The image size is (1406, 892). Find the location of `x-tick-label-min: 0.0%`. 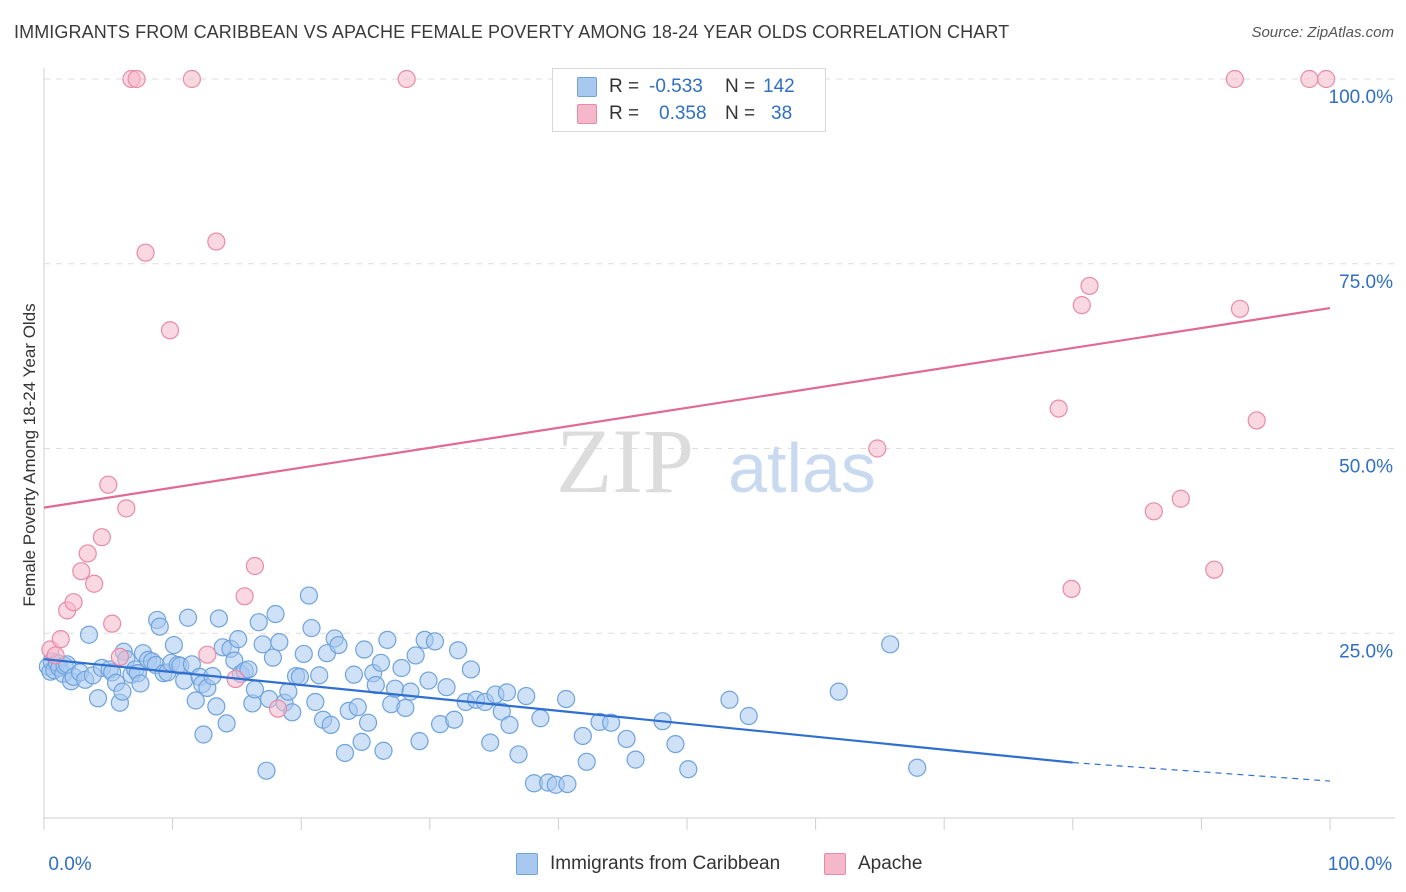

x-tick-label-min: 0.0% is located at coordinates (69, 864).